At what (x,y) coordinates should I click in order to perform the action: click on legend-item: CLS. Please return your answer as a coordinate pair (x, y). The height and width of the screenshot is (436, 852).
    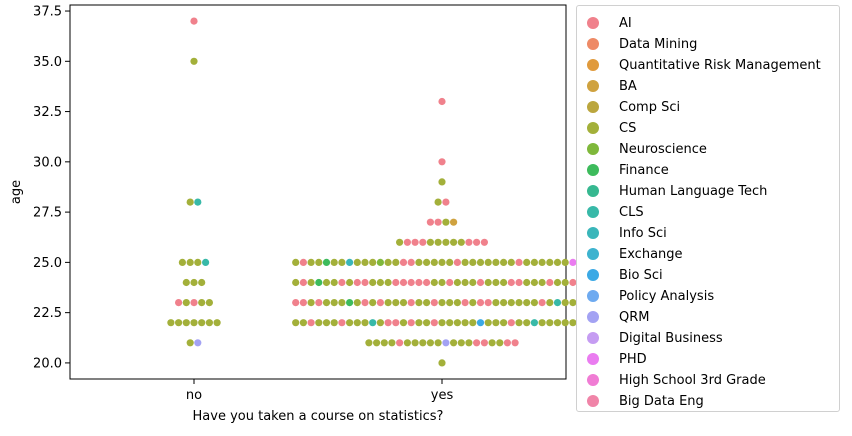
    Looking at the image, I should click on (615, 212).